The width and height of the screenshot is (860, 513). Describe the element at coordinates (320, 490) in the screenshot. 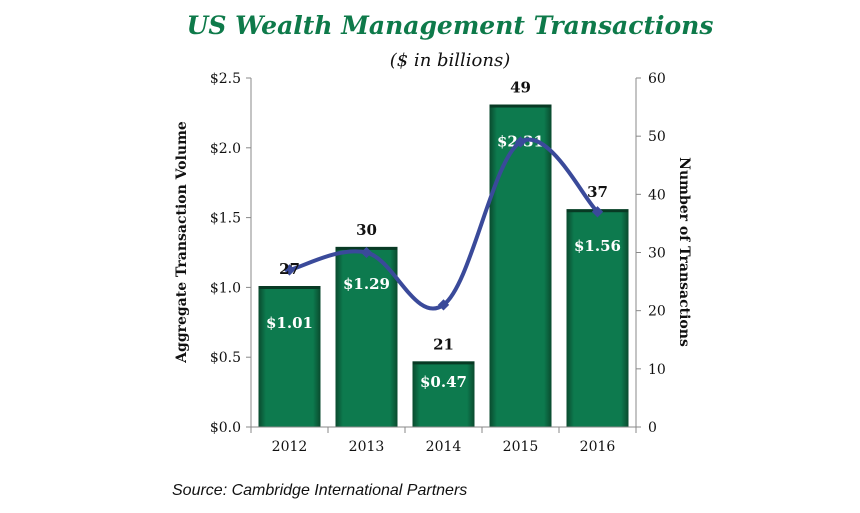

I see `source-note: Source: Cambridge International Partners` at that location.